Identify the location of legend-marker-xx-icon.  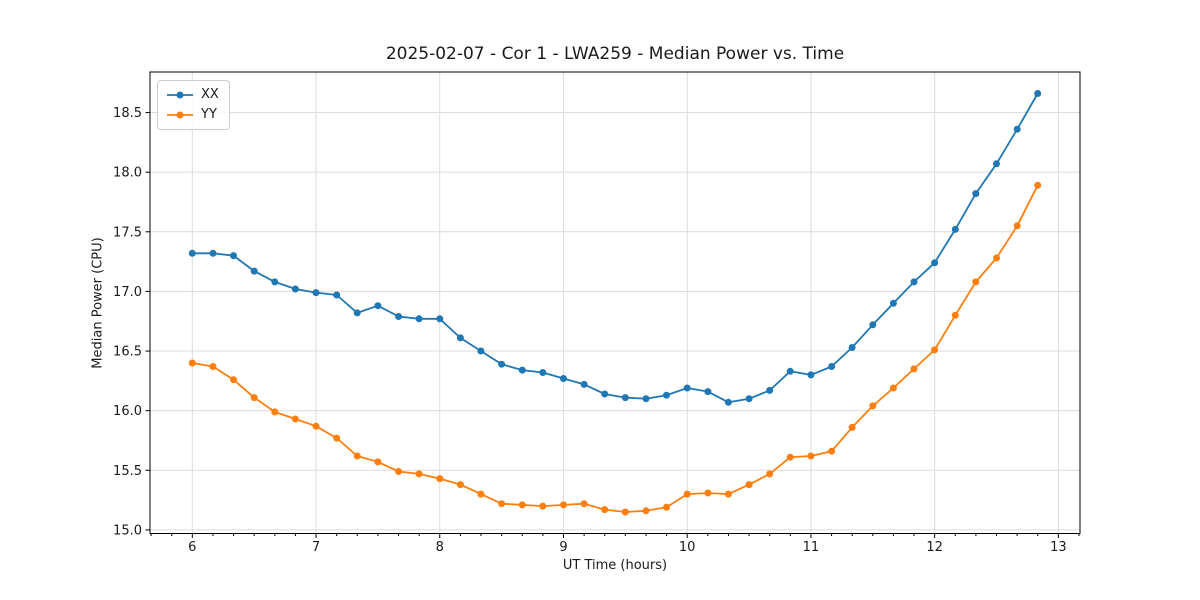
(180, 95).